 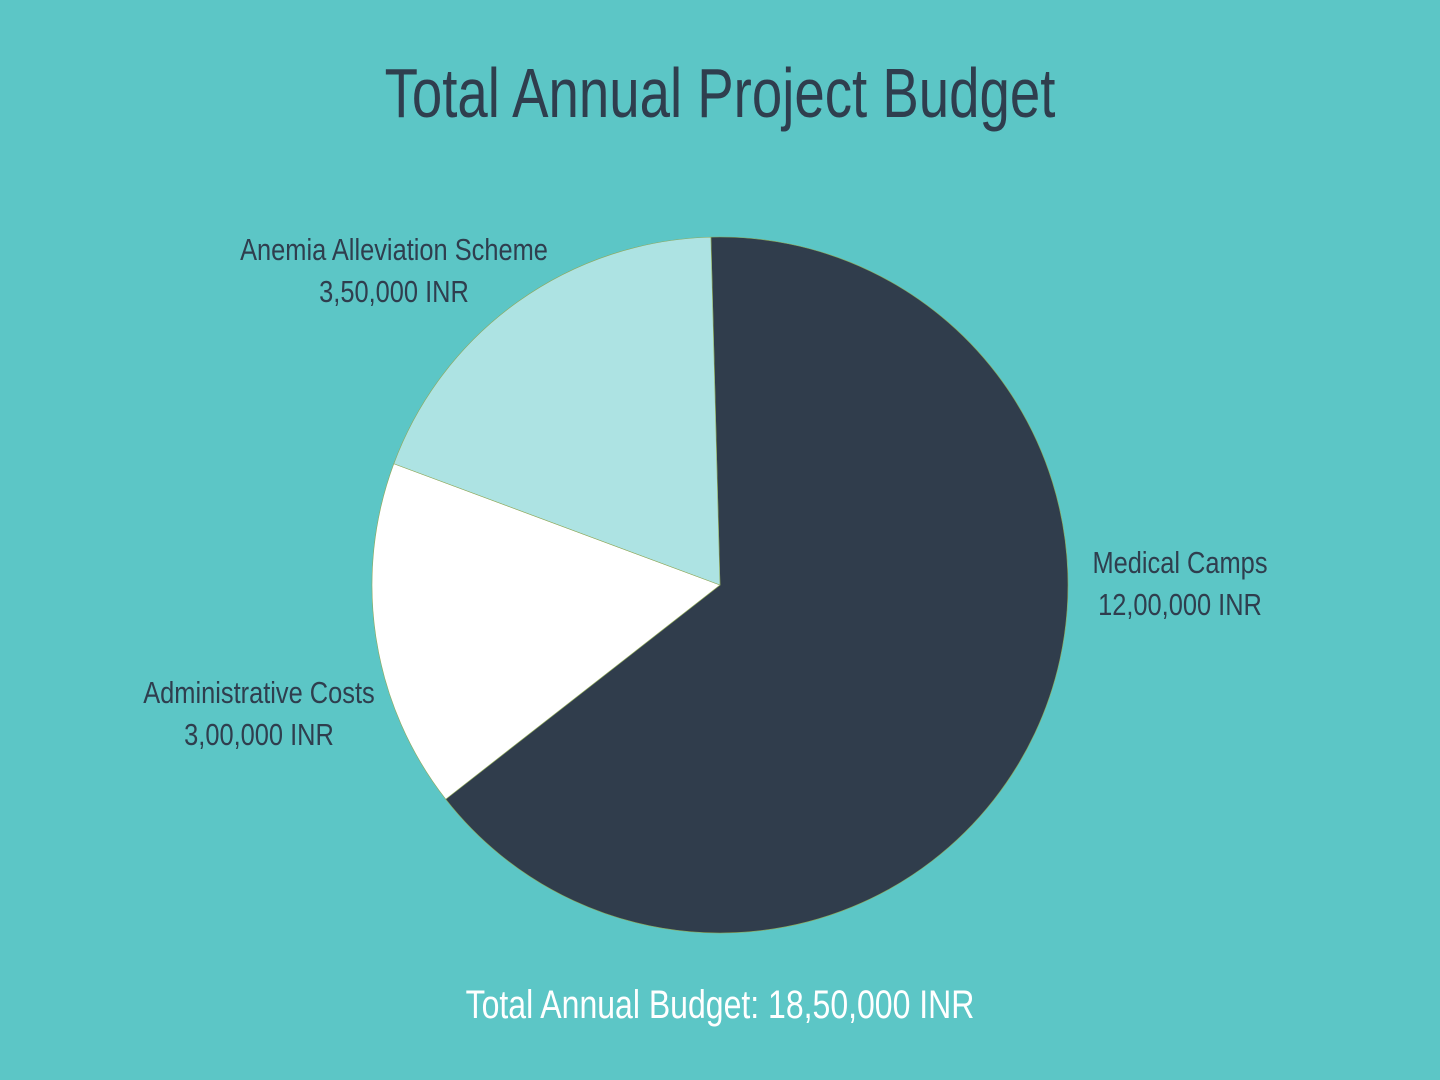 I want to click on slice-name-label: Anemia Alleviation Scheme, so click(x=394, y=250).